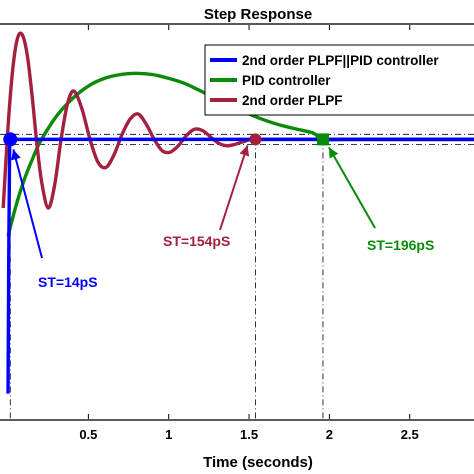  I want to click on chart-title: Step Response, so click(258, 14).